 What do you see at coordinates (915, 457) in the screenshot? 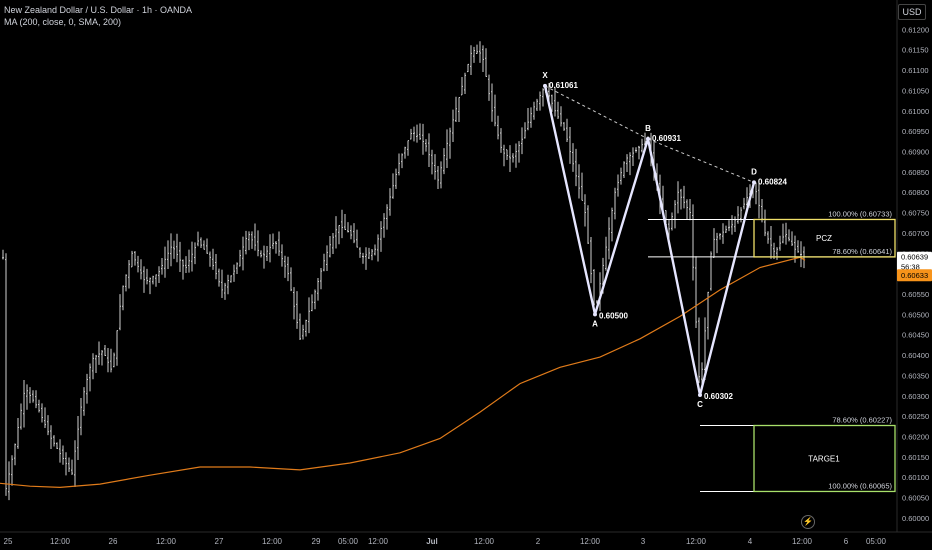
I see `y-tick-label: 0.60150` at bounding box center [915, 457].